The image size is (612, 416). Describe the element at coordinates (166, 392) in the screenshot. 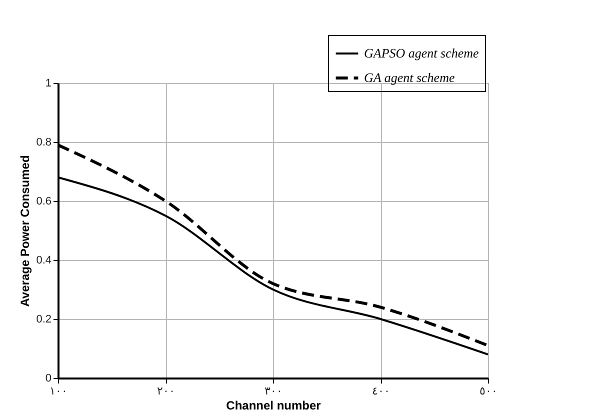

I see `x-tick-label: ٢٠٠` at that location.